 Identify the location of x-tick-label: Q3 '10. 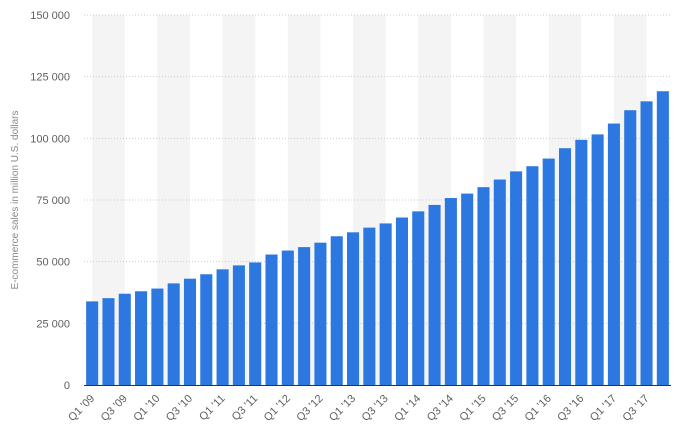
(179, 408).